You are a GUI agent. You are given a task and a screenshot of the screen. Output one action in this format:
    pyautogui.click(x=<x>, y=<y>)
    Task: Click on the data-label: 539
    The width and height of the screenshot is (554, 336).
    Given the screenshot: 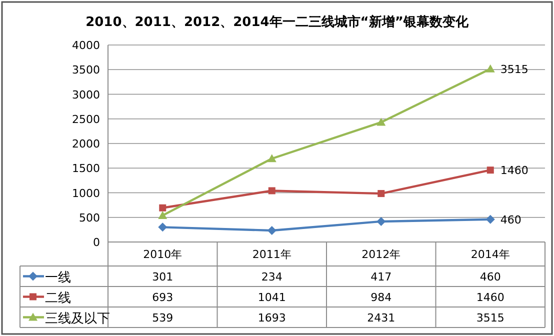 What is the action you would take?
    pyautogui.click(x=163, y=317)
    